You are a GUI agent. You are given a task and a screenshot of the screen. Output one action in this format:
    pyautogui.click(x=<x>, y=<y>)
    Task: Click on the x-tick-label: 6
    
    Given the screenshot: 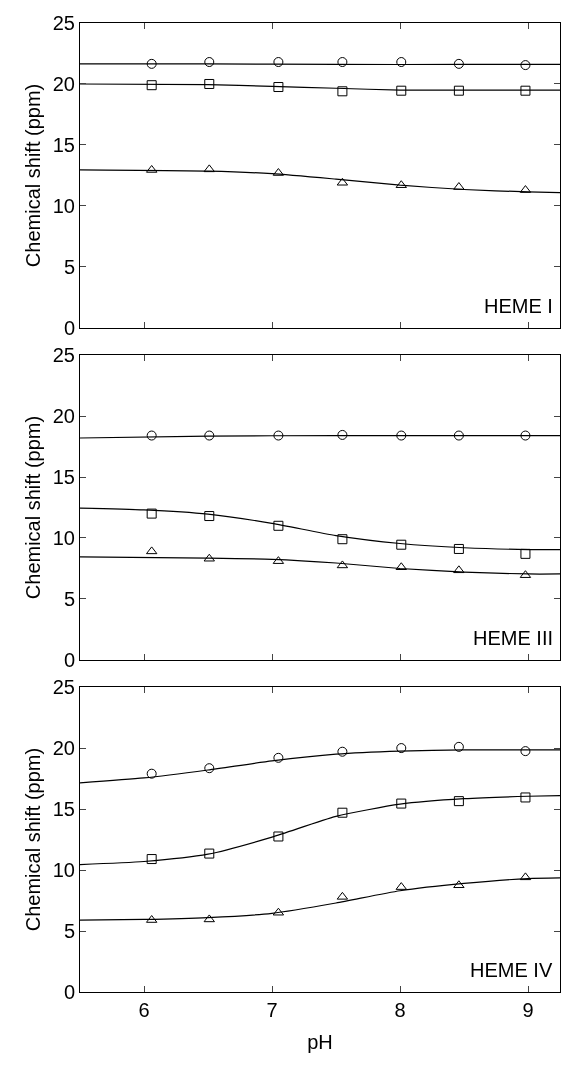 What is the action you would take?
    pyautogui.click(x=144, y=1010)
    